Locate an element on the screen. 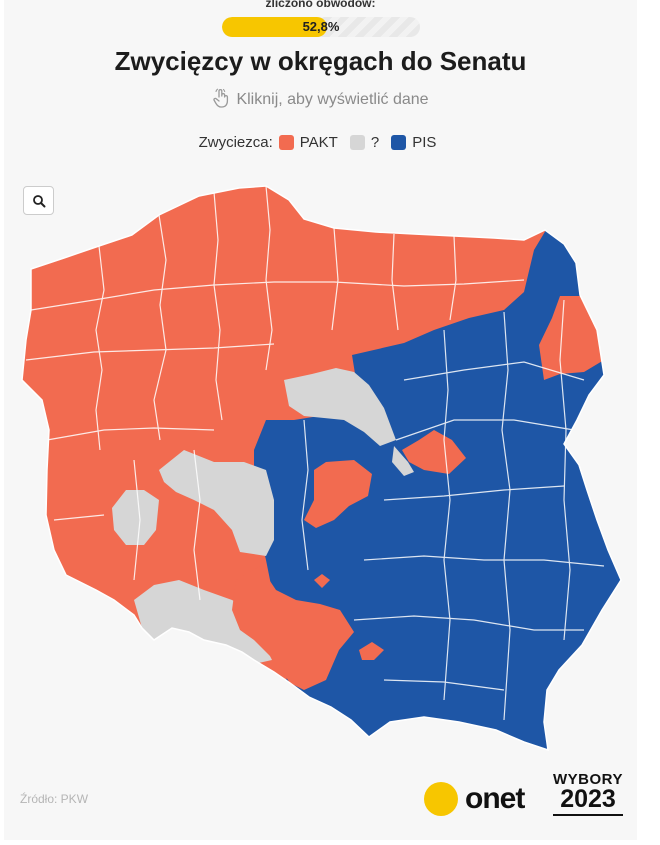  pointer-hand-icon is located at coordinates (221, 98).